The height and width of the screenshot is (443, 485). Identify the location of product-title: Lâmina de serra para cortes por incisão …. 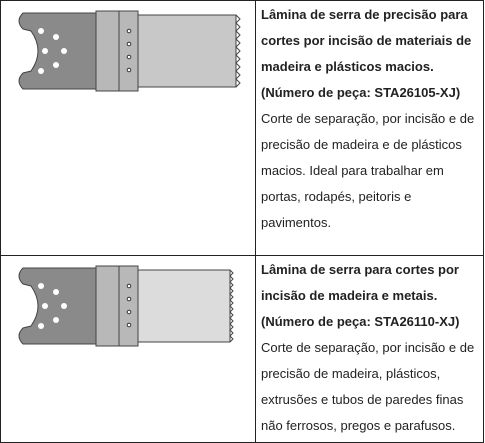
(360, 282).